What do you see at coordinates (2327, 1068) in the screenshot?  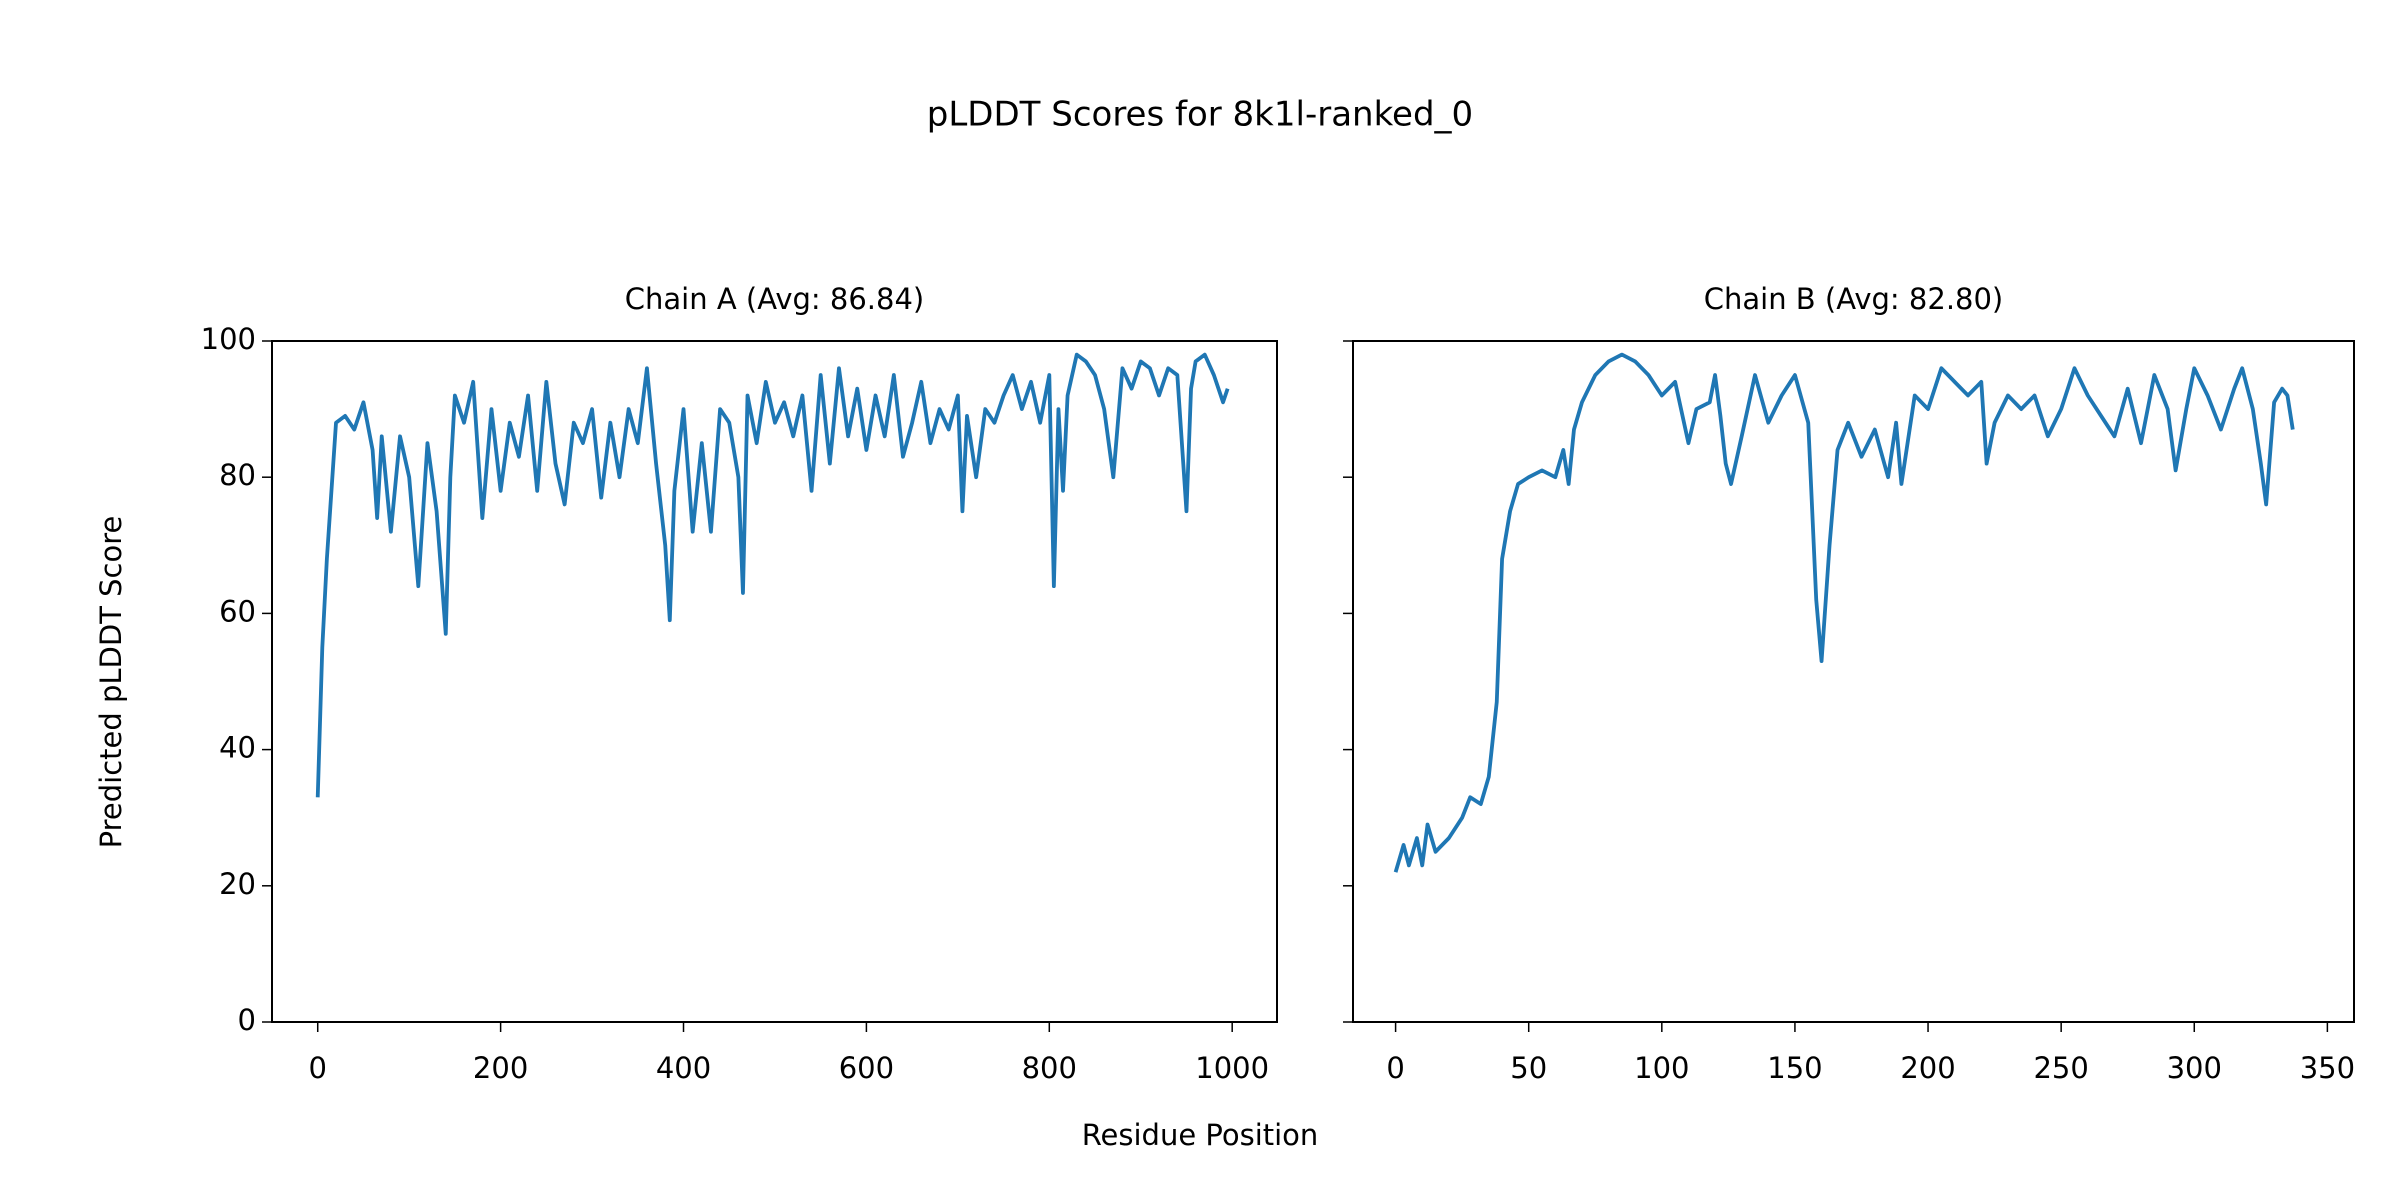 I see `x-tick-label: 350` at bounding box center [2327, 1068].